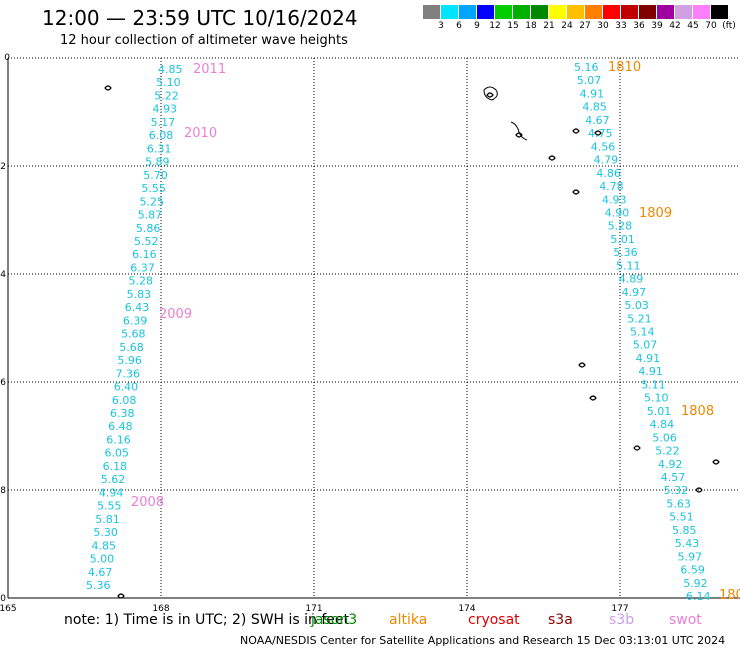  Describe the element at coordinates (113, 479) in the screenshot. I see `wave-height-label: 5.62` at that location.